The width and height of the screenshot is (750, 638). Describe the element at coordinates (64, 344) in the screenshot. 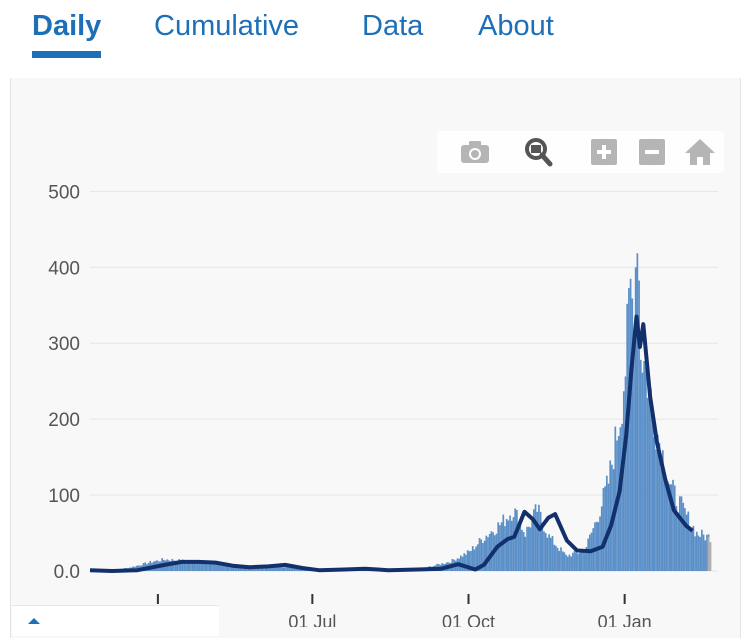

I see `y-tick-label: 300` at that location.